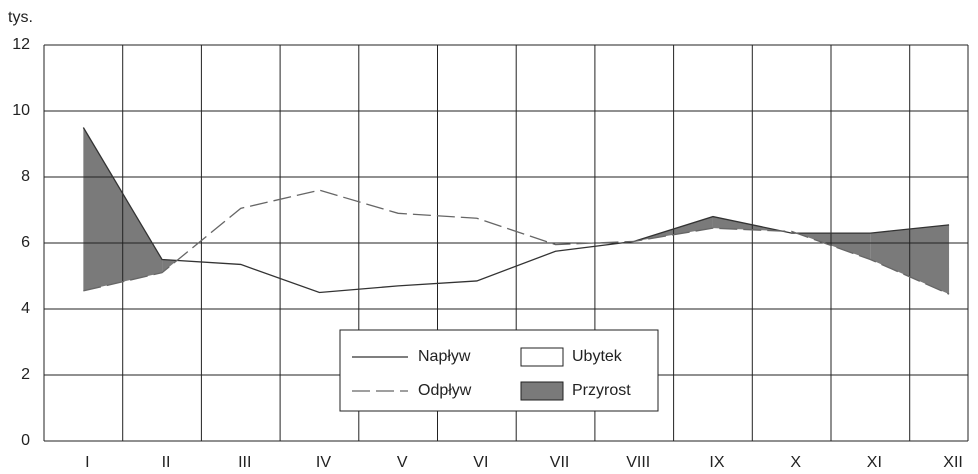 The image size is (978, 474). I want to click on x-tick-label: X, so click(795, 462).